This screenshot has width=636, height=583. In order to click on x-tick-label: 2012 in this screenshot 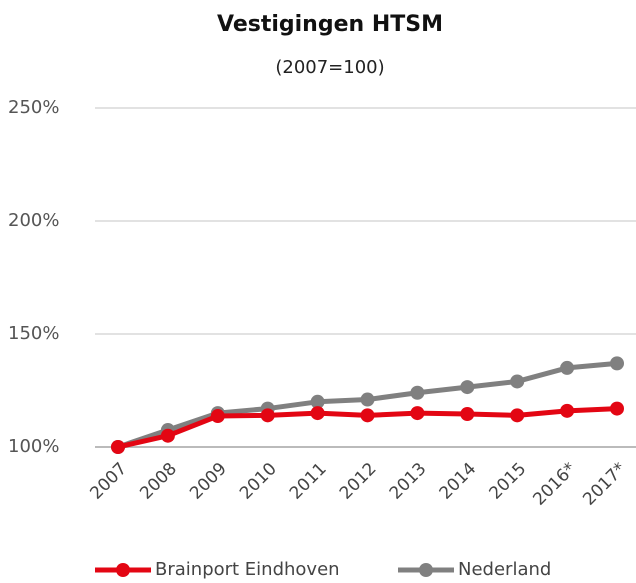, I will do `click(358, 481)`.